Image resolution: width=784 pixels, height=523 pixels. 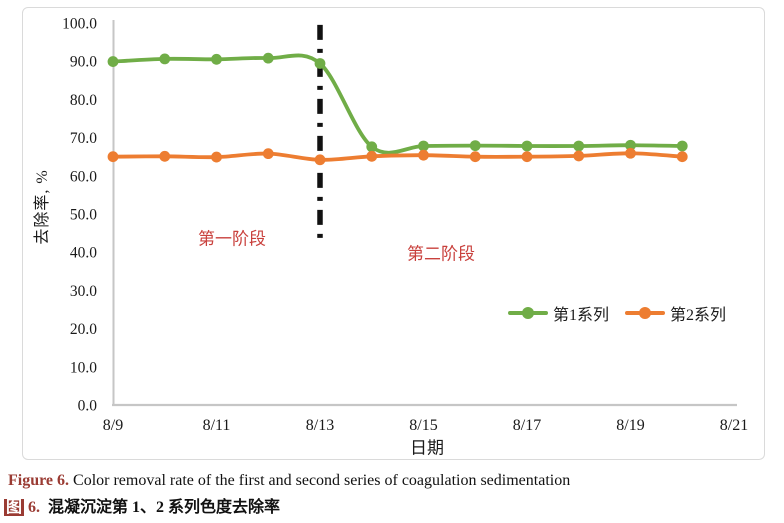 What do you see at coordinates (83, 215) in the screenshot?
I see `y-tick-label: 50.0` at bounding box center [83, 215].